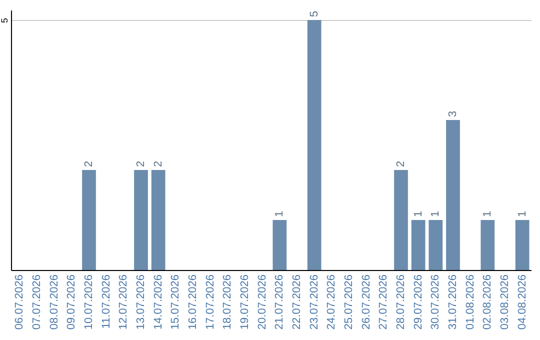 Image resolution: width=540 pixels, height=340 pixels. Describe the element at coordinates (418, 302) in the screenshot. I see `x-tick-label: 29.07.2026` at that location.